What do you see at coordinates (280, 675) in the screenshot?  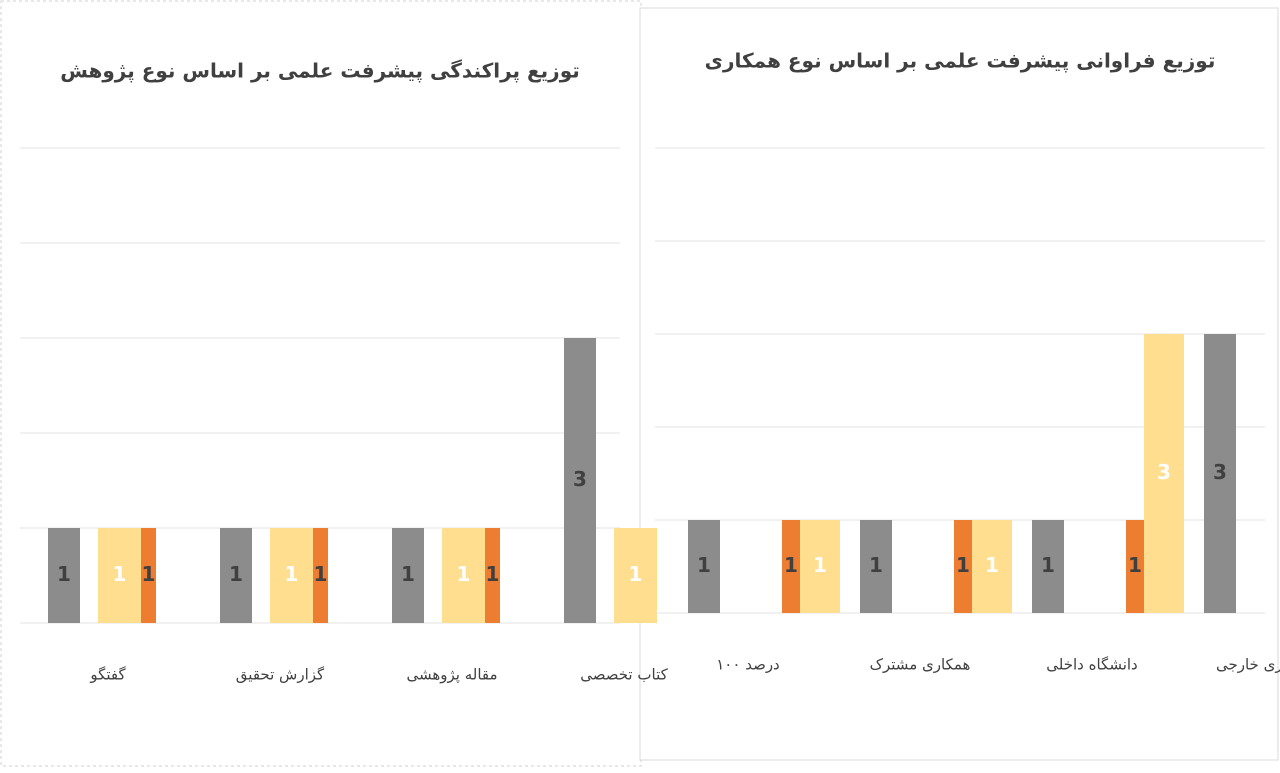 I see `x-tick-label: گزارش تحقیق` at bounding box center [280, 675].